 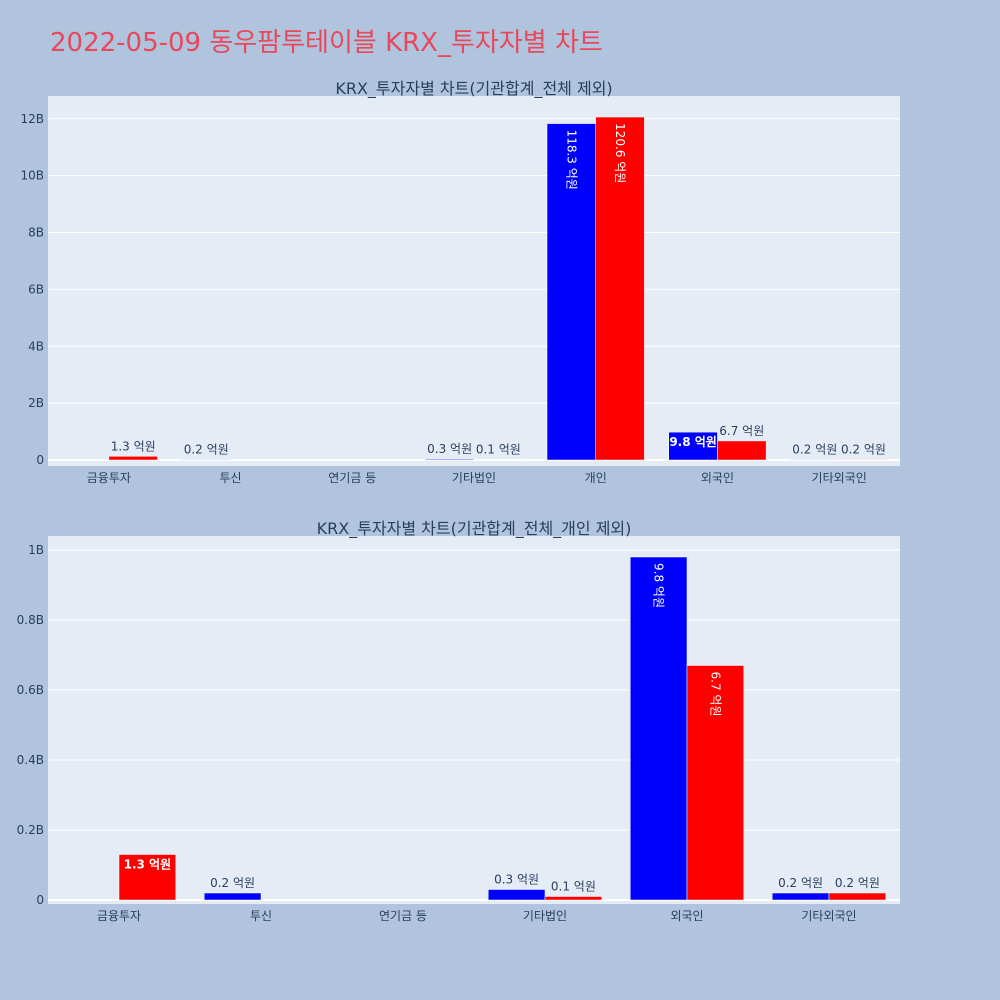 I want to click on y-tick-label: 10B, so click(x=32, y=176).